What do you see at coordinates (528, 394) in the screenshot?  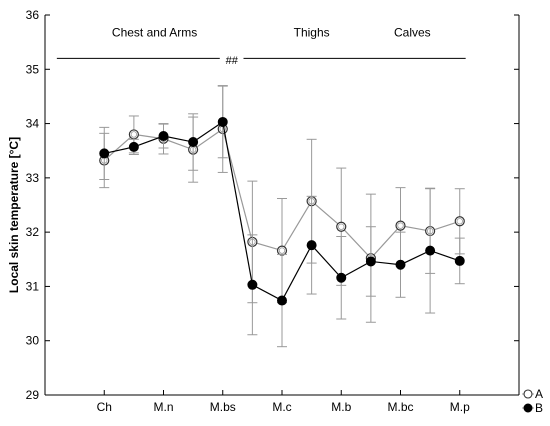 I see `legend-marker-open` at bounding box center [528, 394].